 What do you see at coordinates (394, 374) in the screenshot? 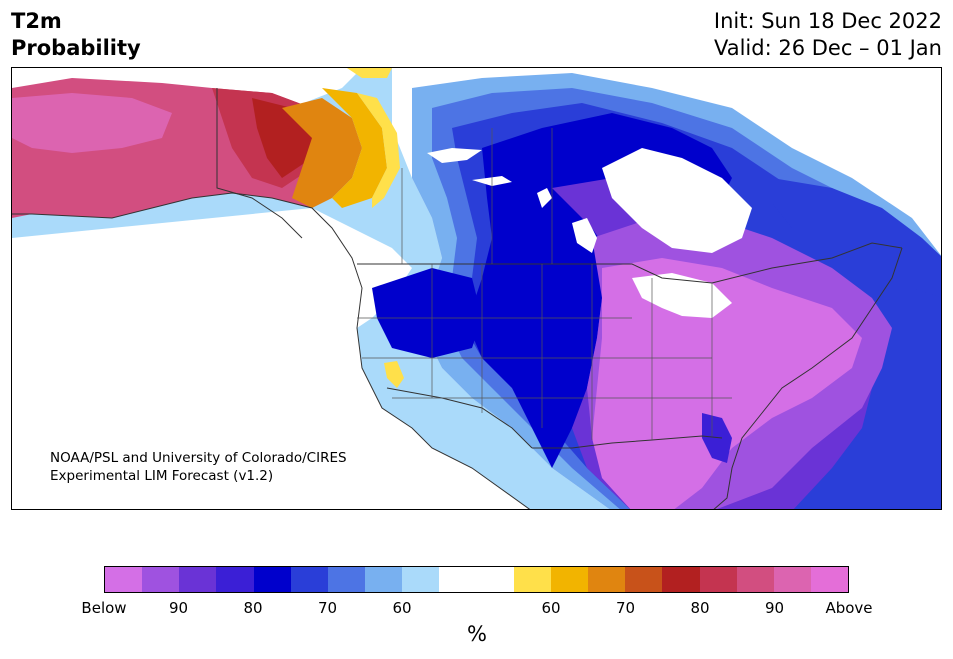
I see `baja-yellow-spot` at bounding box center [394, 374].